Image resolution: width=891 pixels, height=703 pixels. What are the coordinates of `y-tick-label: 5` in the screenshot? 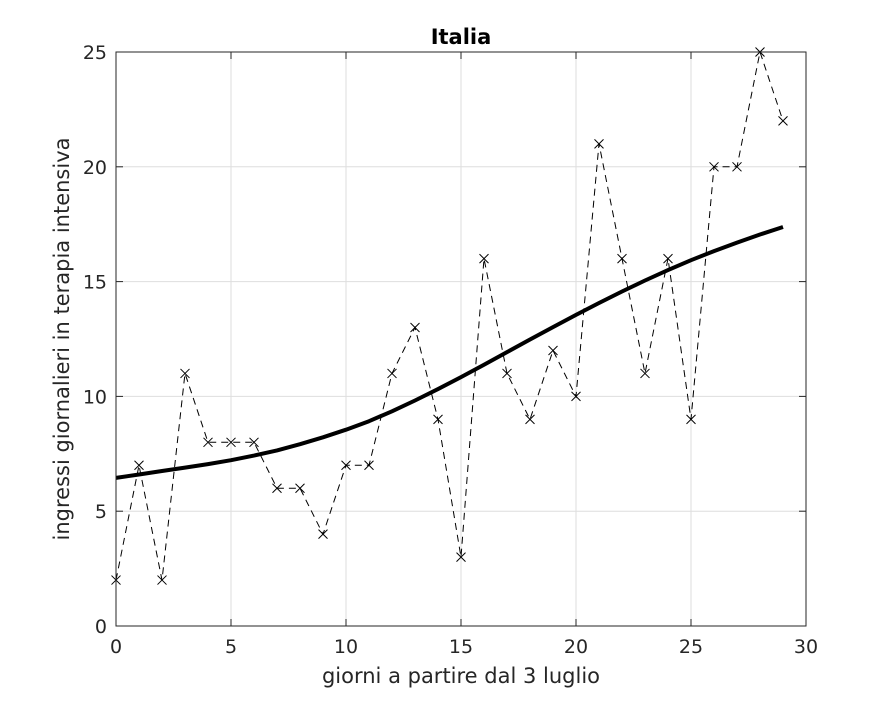 It's located at (101, 512).